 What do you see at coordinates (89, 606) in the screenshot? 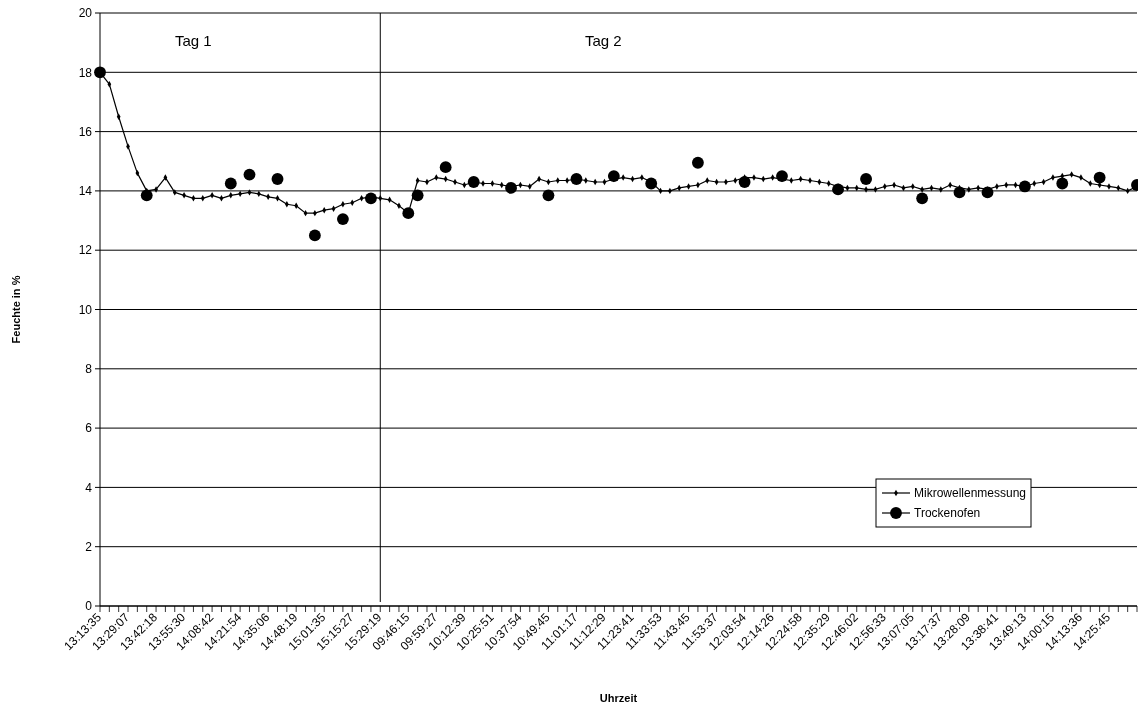
I see `y-tick-label: 0` at bounding box center [89, 606].